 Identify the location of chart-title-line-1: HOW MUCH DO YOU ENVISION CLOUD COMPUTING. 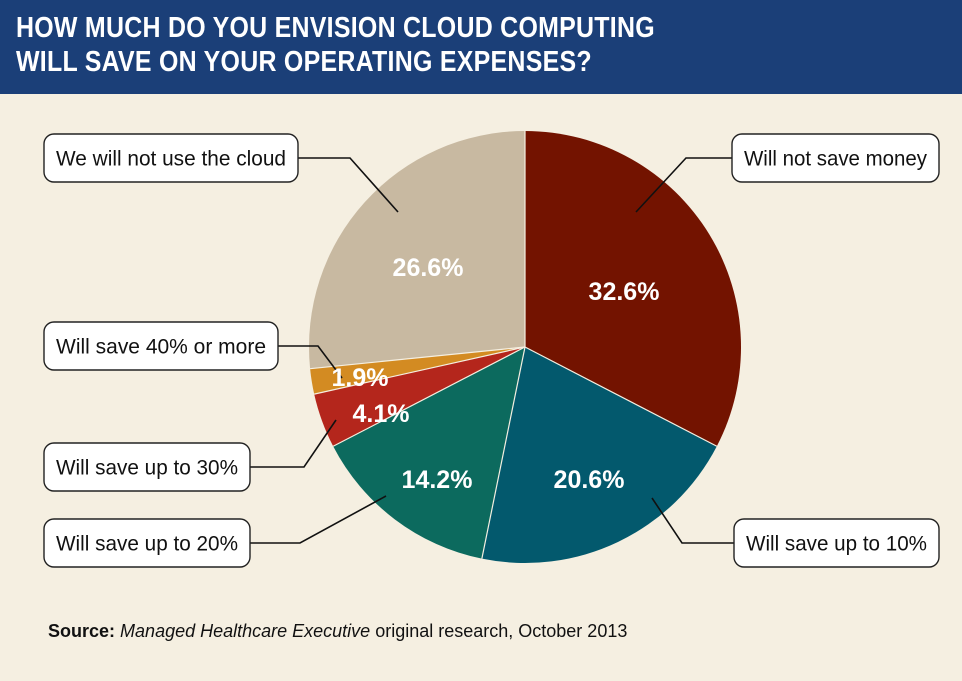
(335, 28).